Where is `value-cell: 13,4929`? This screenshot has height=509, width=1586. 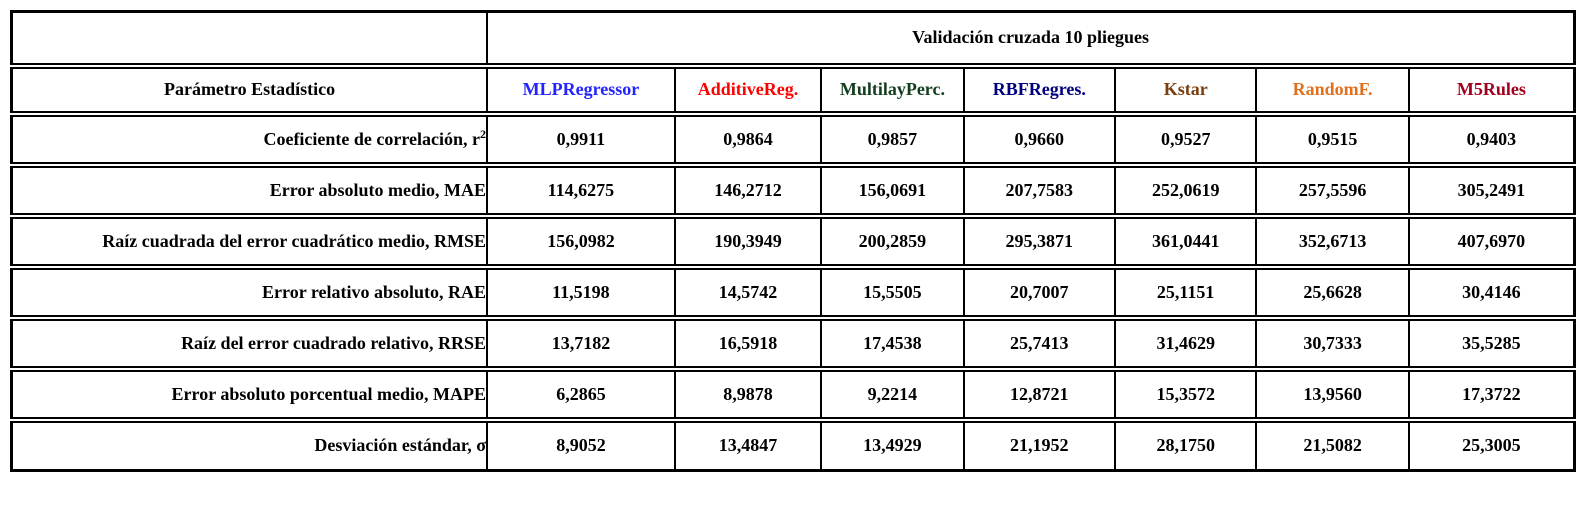 value-cell: 13,4929 is located at coordinates (892, 444).